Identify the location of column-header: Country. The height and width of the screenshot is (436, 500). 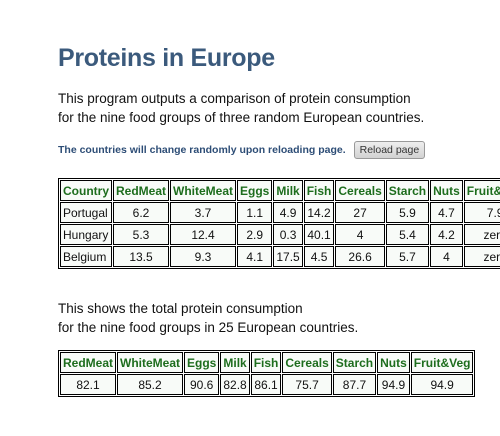
(86, 190).